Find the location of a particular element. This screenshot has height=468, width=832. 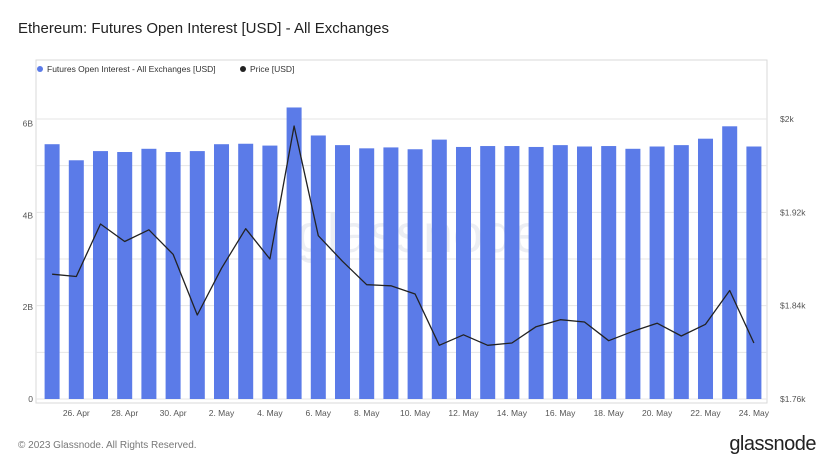

x-axis-tick-label: 30. Apr is located at coordinates (173, 413).